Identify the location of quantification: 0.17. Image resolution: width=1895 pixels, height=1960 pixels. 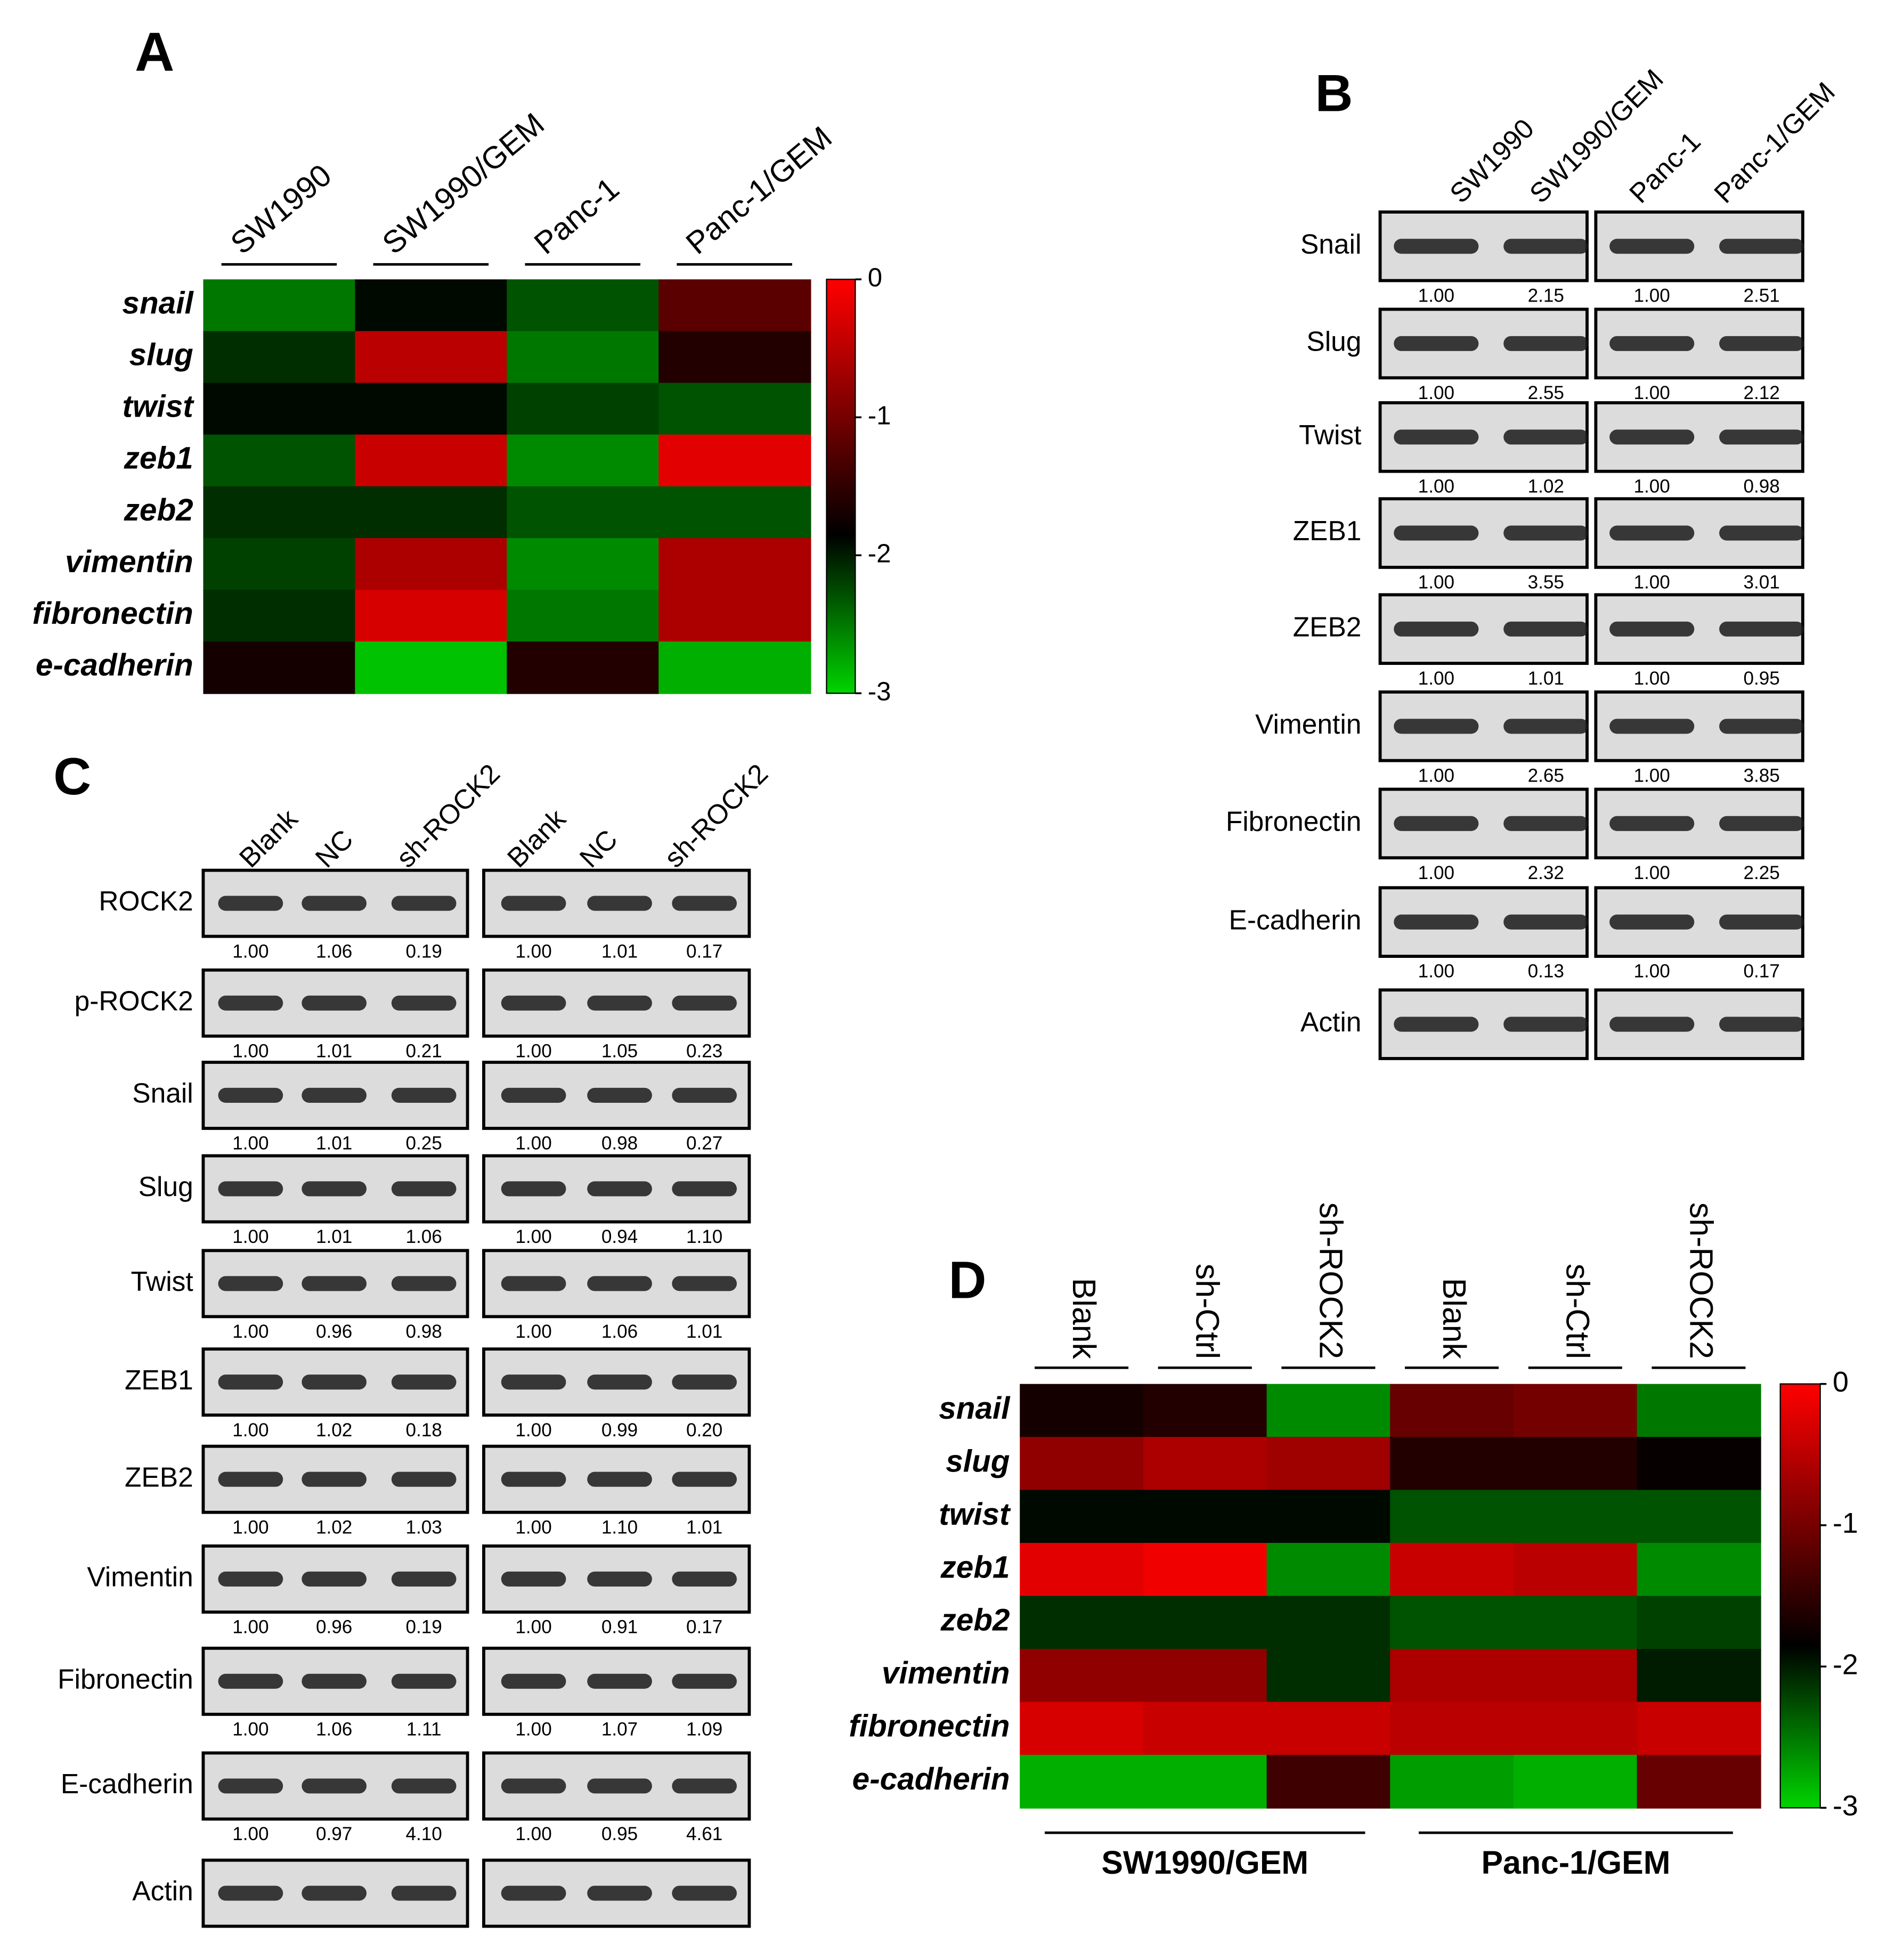
(704, 1627).